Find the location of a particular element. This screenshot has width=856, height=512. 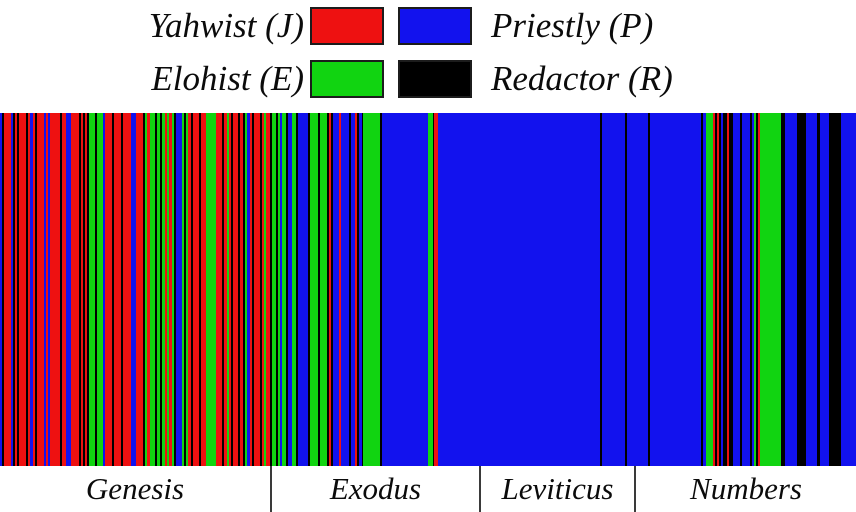

book-axis: Genesis Exodus Leviticus Numbers is located at coordinates (428, 489).